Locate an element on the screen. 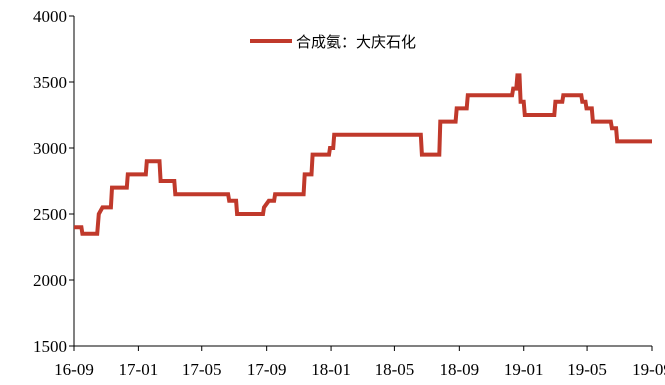  x-tick-label: 18-09 is located at coordinates (459, 369).